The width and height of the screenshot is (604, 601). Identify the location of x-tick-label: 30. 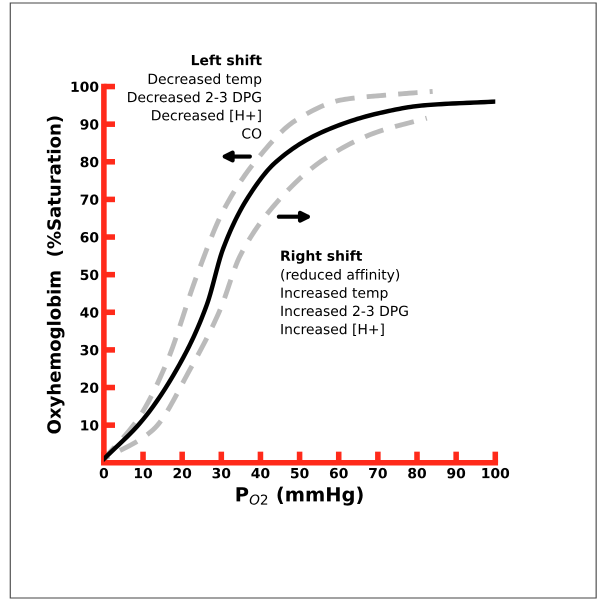
(221, 473).